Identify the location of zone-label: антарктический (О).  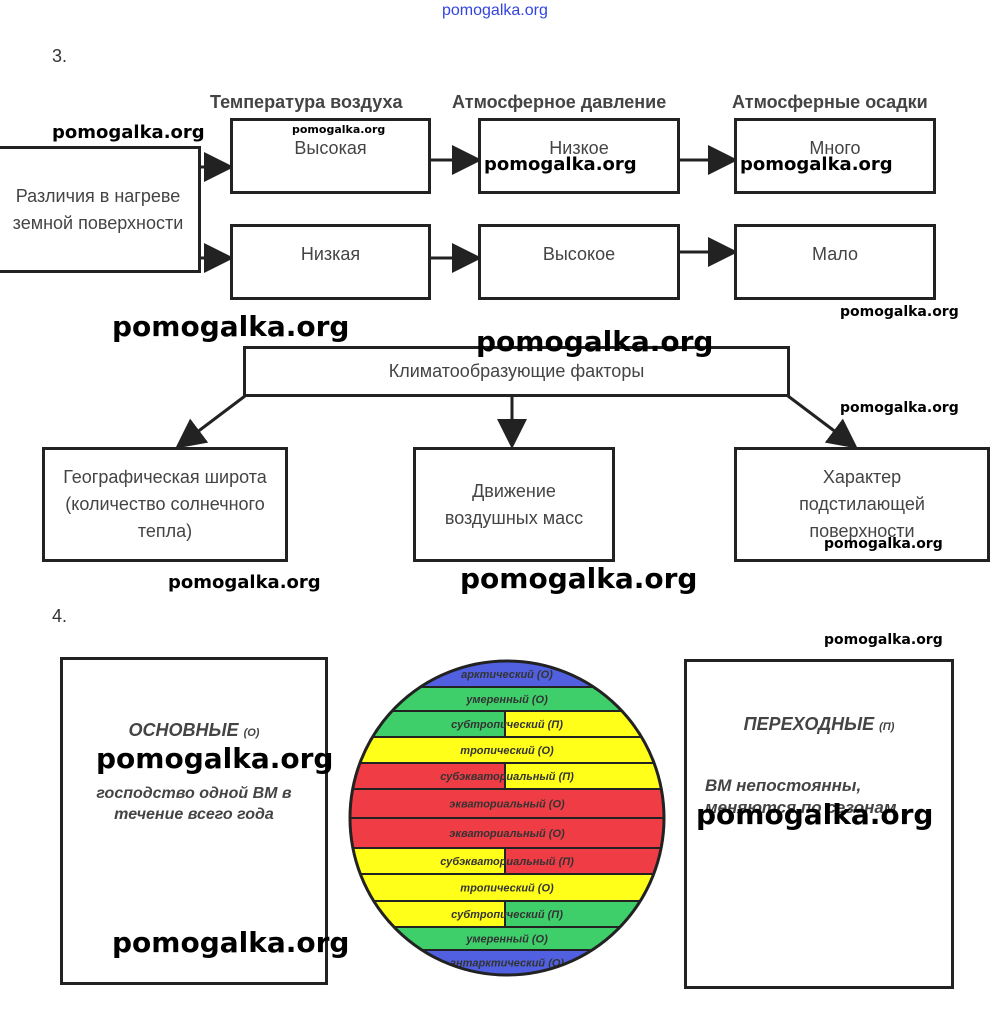
(507, 964).